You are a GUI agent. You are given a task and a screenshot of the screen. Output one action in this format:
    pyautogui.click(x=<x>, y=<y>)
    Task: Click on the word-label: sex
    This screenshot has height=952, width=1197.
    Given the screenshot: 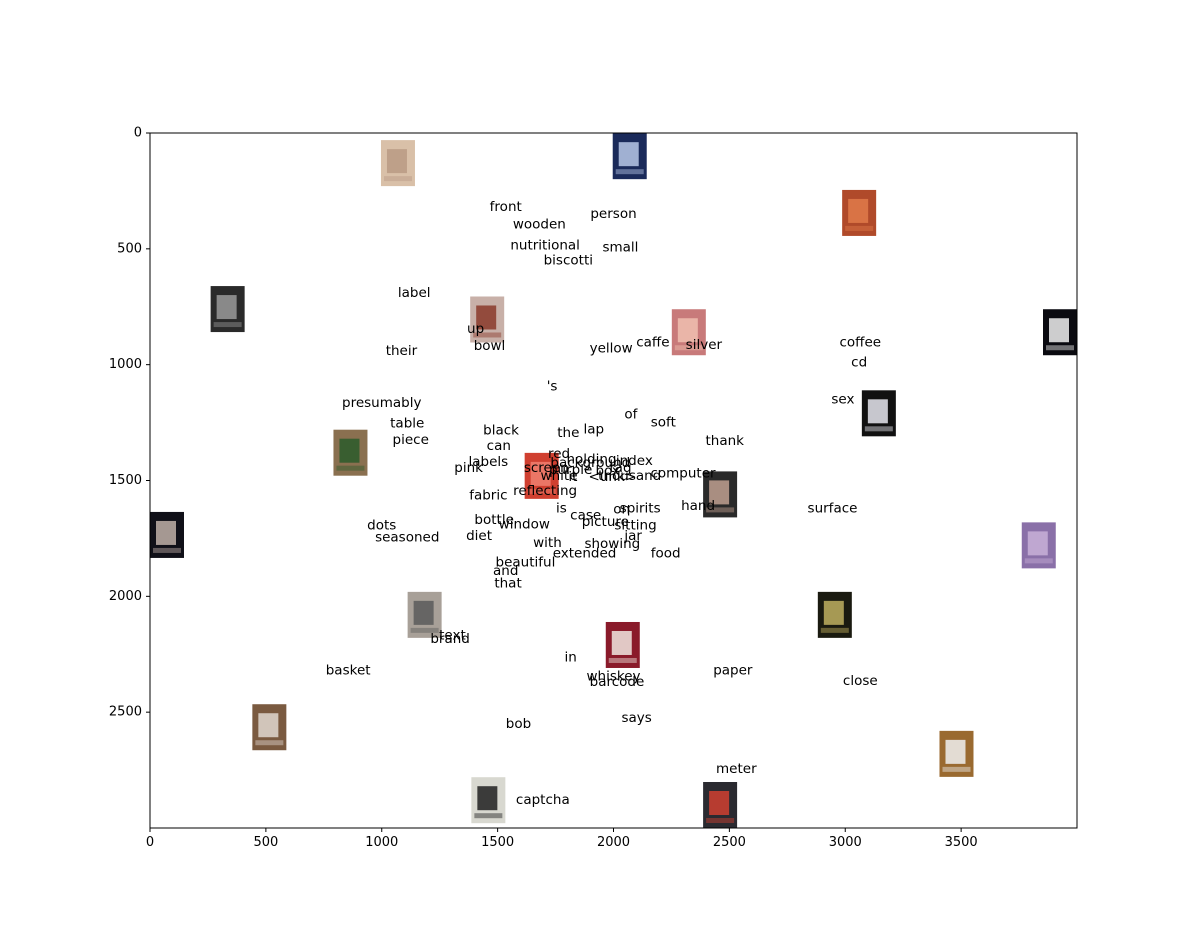 What is the action you would take?
    pyautogui.click(x=842, y=399)
    